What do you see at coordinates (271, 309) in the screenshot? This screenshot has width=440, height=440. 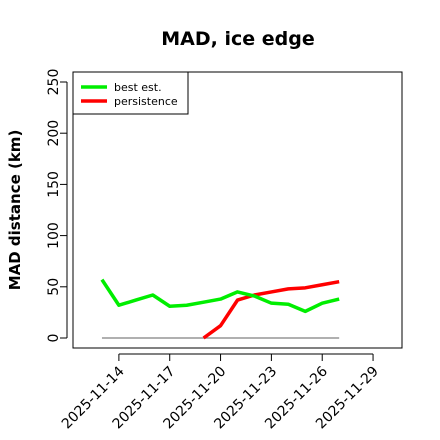 I see `series-line-persistence` at bounding box center [271, 309].